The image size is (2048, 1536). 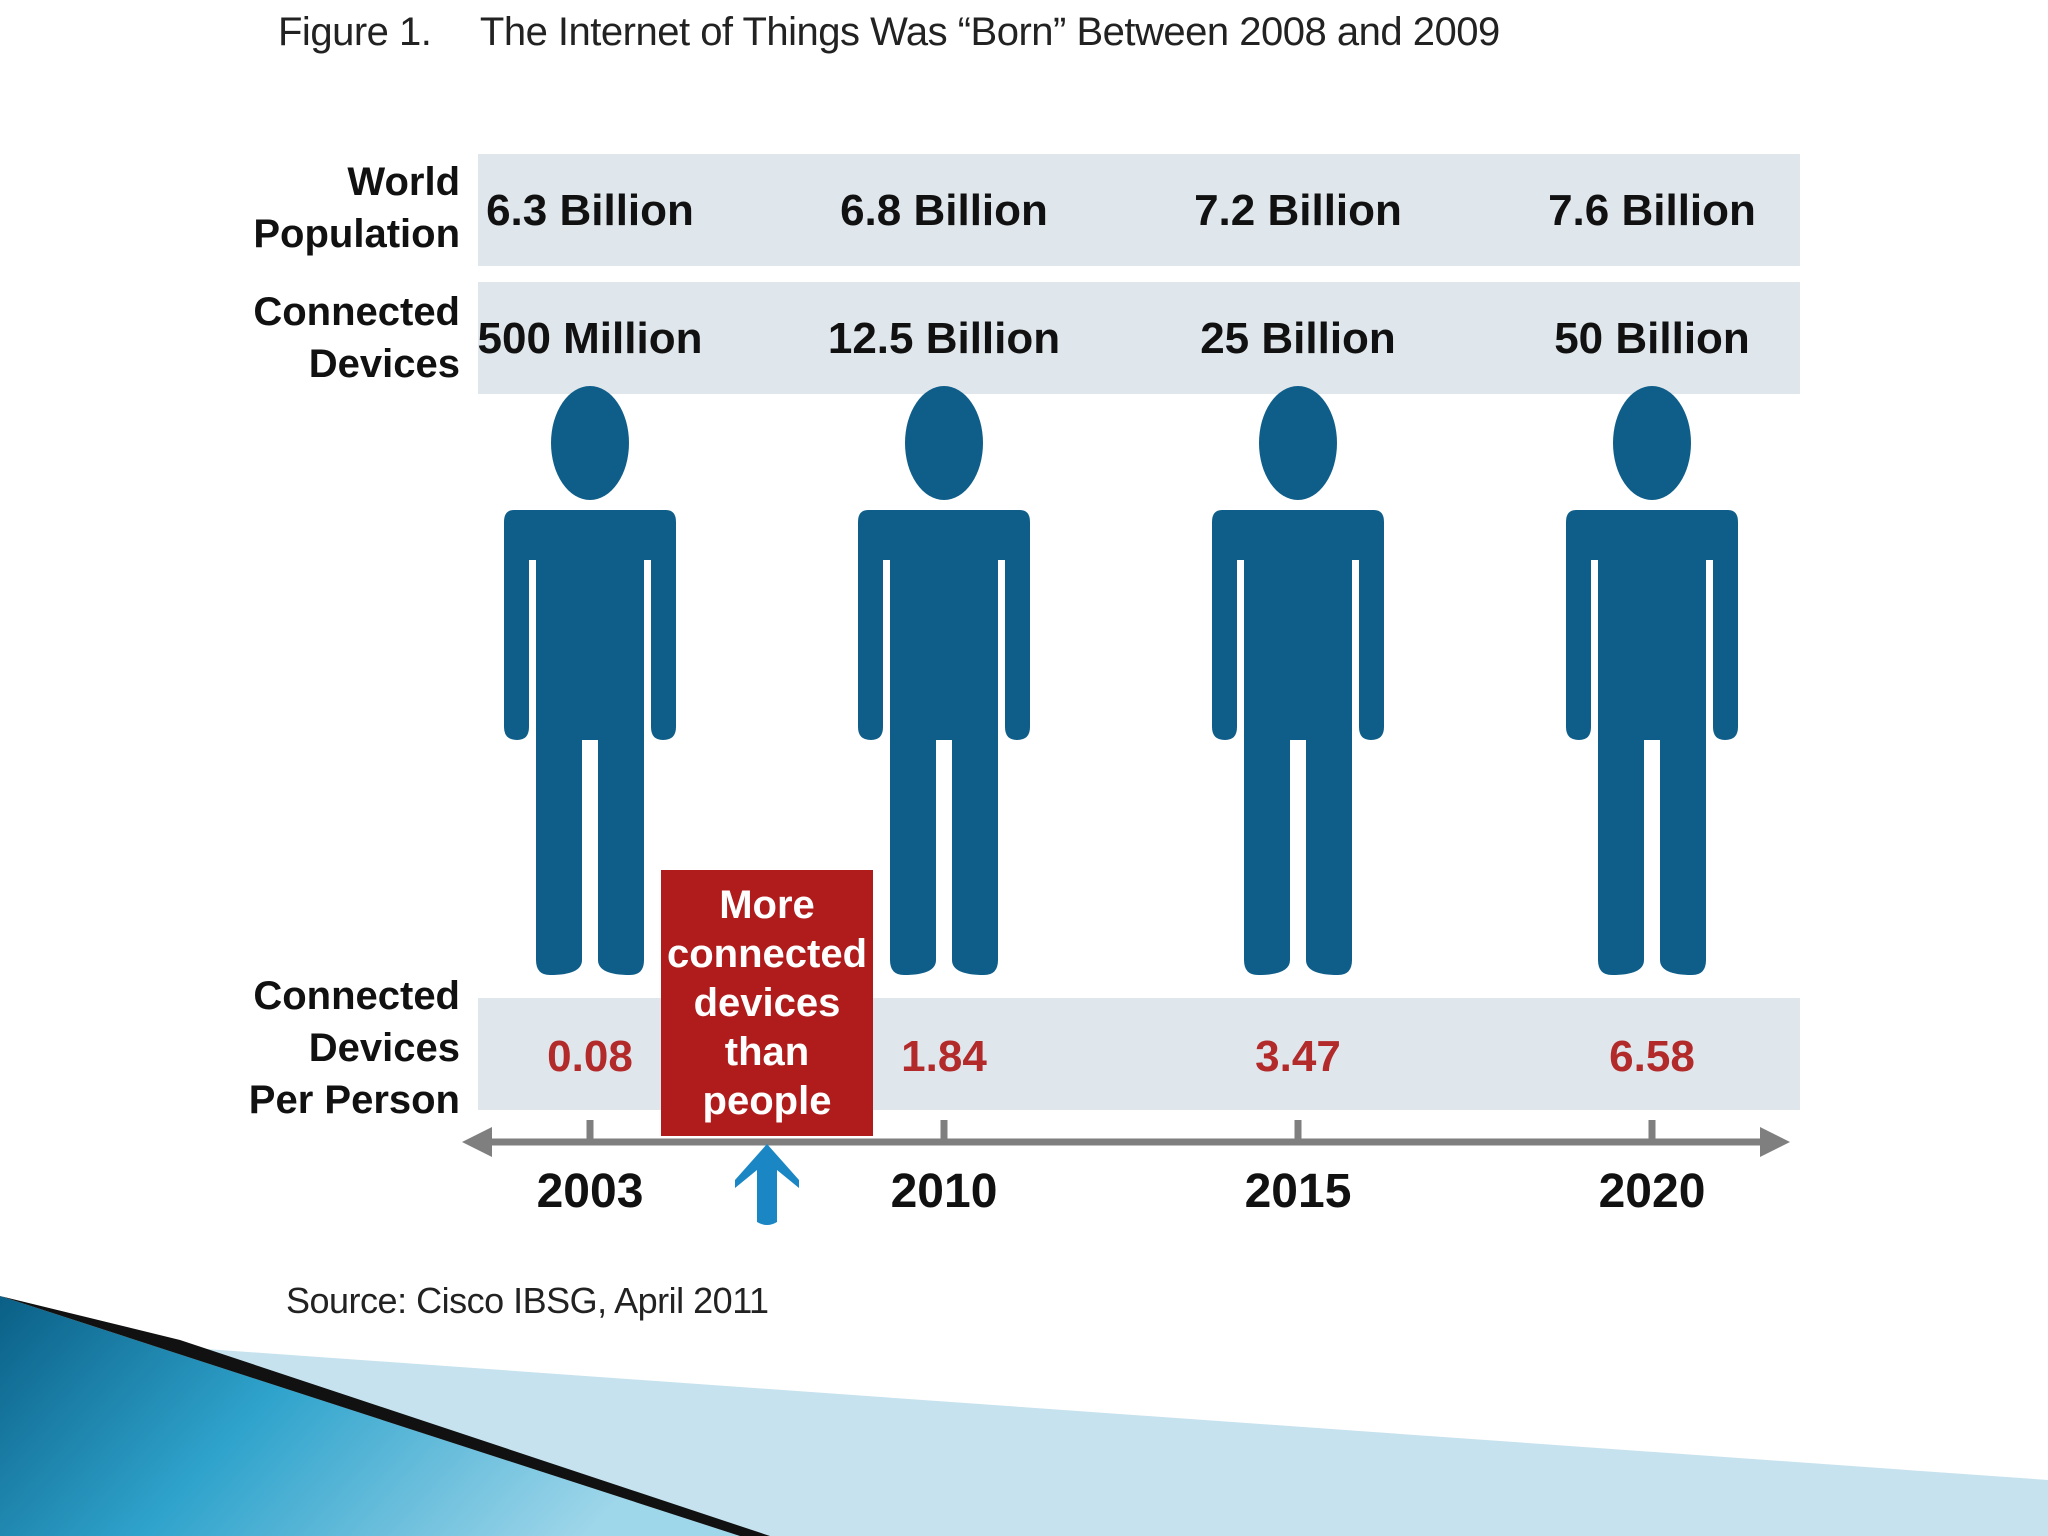 What do you see at coordinates (1298, 1191) in the screenshot?
I see `axis-year-2015: 2015` at bounding box center [1298, 1191].